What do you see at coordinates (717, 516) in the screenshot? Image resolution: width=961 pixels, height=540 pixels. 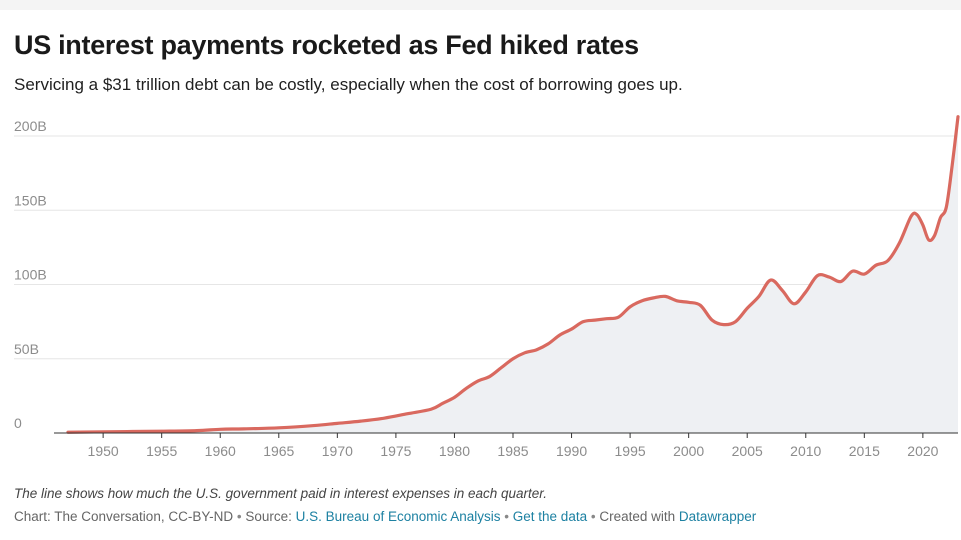 I see `datawrapper-link: Datawrapper` at bounding box center [717, 516].